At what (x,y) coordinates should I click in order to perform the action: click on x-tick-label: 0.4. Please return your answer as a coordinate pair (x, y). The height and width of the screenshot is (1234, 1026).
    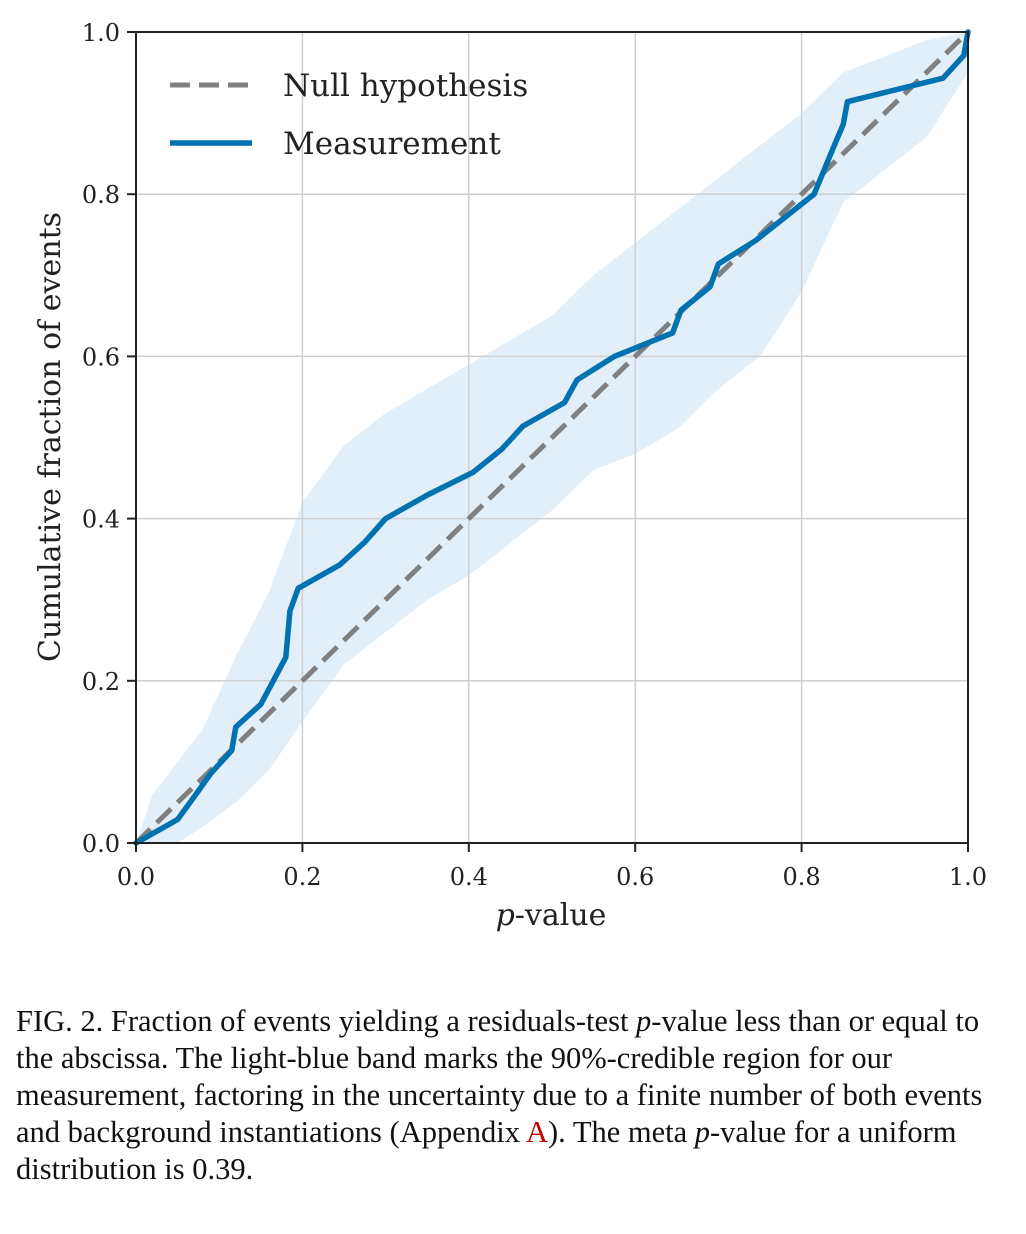
    Looking at the image, I should click on (469, 877).